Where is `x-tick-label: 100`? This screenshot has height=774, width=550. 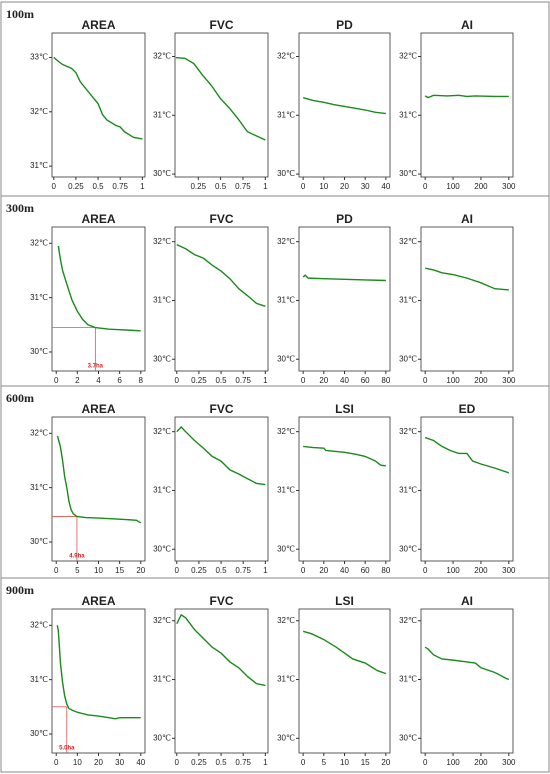
x-tick-label: 100 is located at coordinates (453, 380).